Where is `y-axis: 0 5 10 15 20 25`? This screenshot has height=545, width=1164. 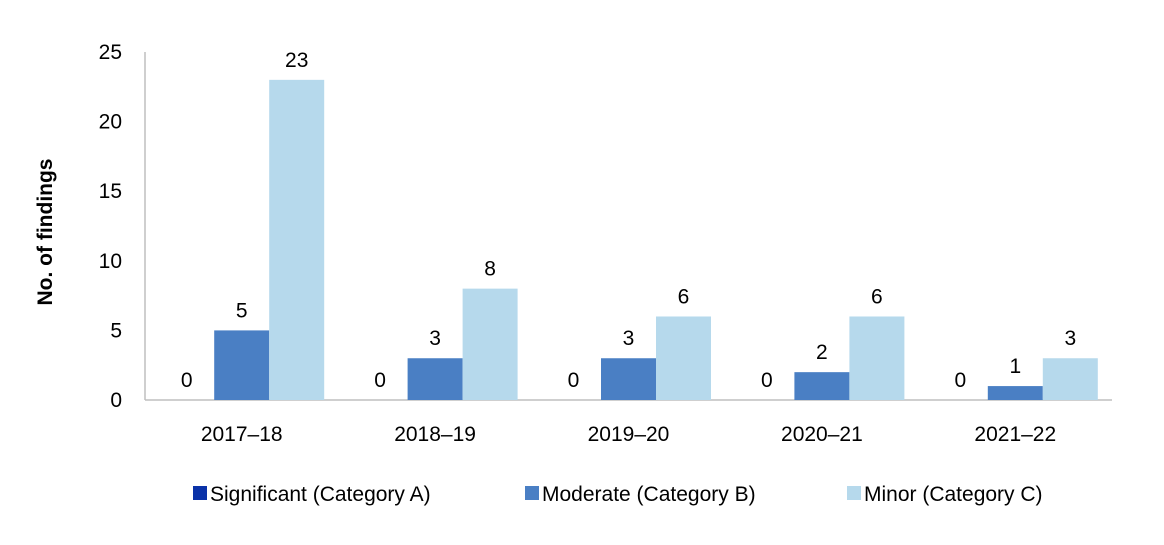
y-axis: 0 5 10 15 20 25 is located at coordinates (122, 226).